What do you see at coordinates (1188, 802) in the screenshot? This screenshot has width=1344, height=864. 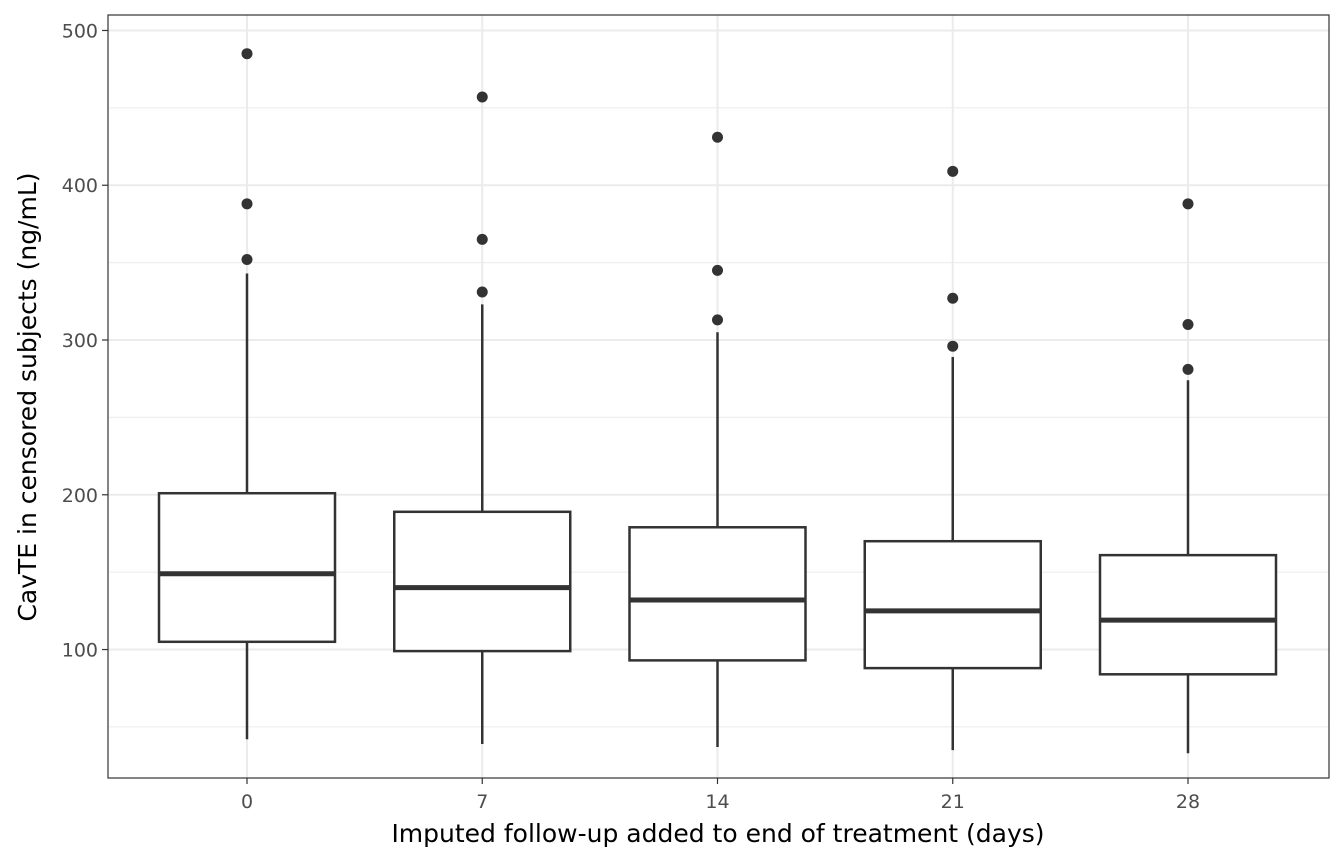 I see `x-tick-label: 28` at bounding box center [1188, 802].